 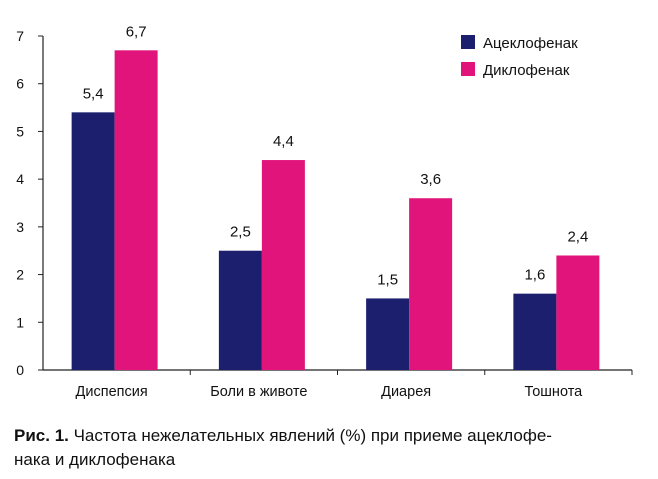 I want to click on legend-label: Ацеклофенак, so click(x=530, y=43).